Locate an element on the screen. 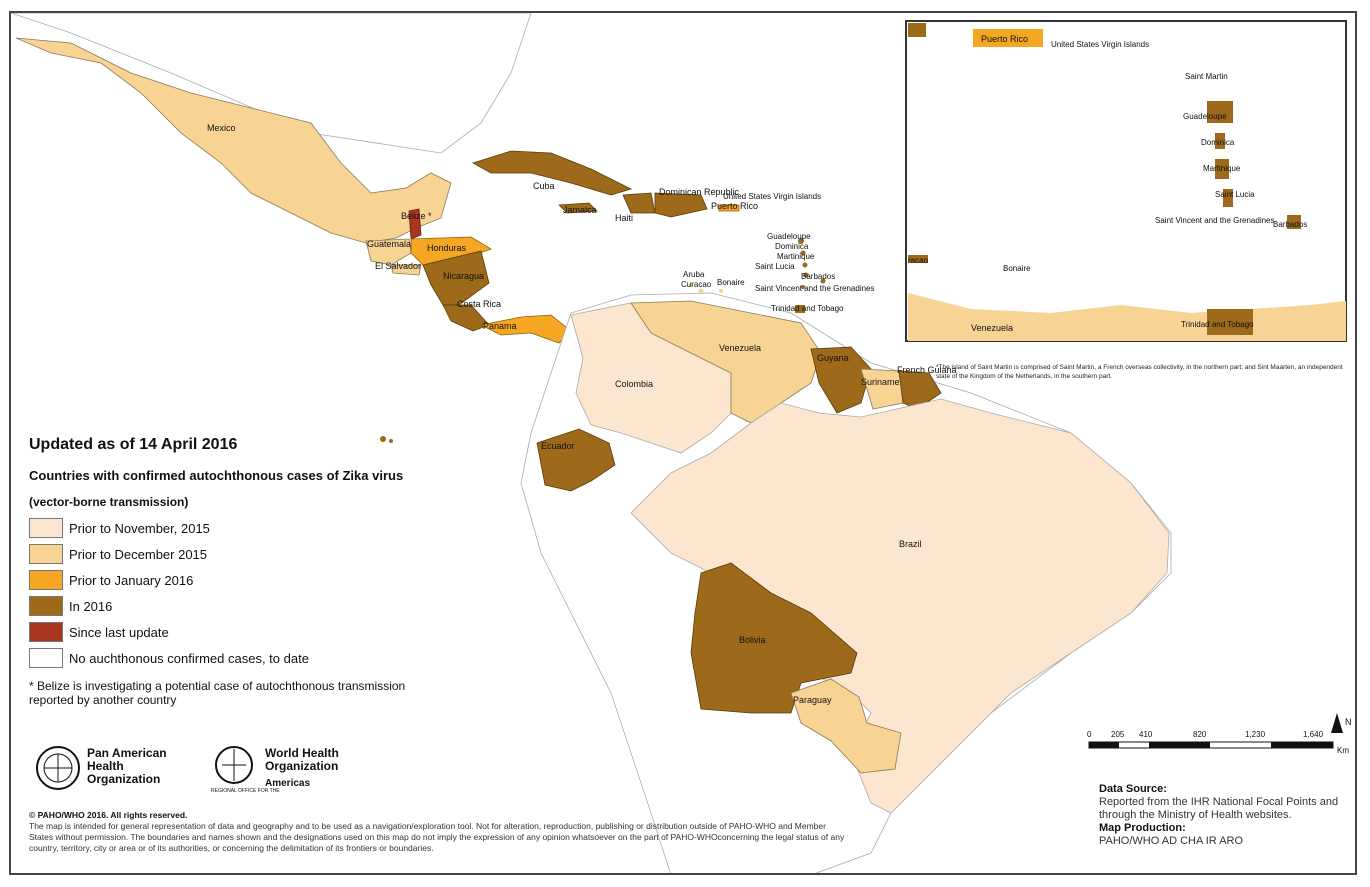 This screenshot has height=887, width=1370. north-label: N is located at coordinates (1348, 722).